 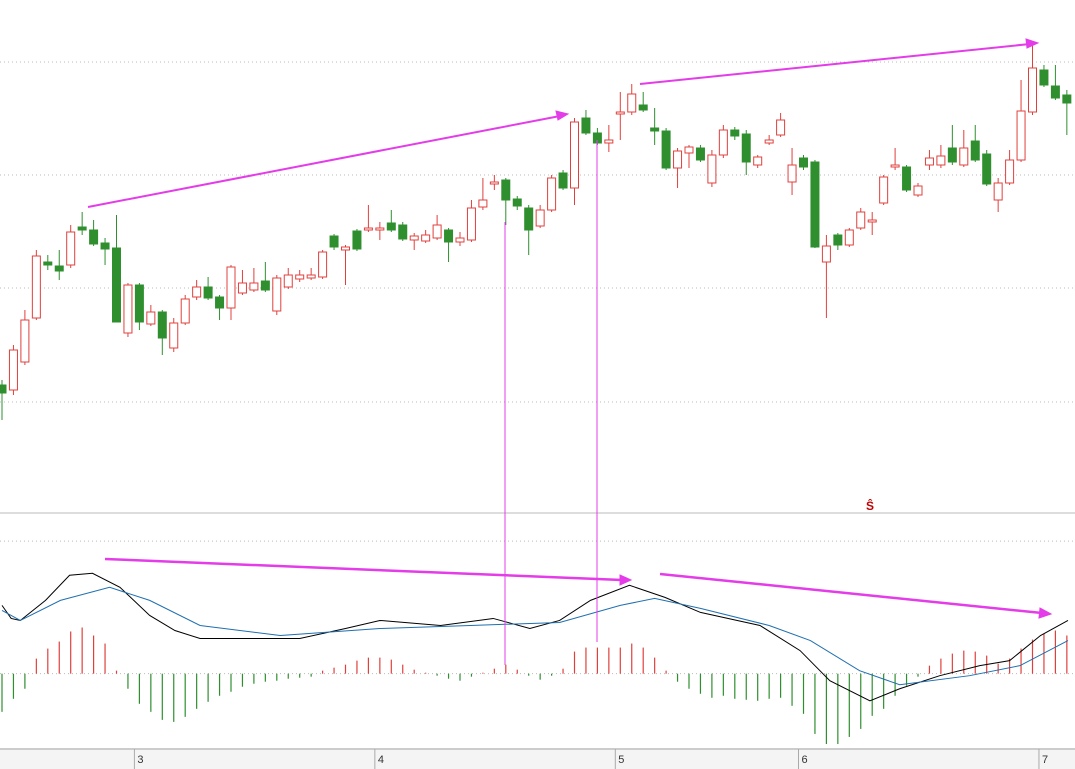 What do you see at coordinates (537, 759) in the screenshot?
I see `x-axis-band` at bounding box center [537, 759].